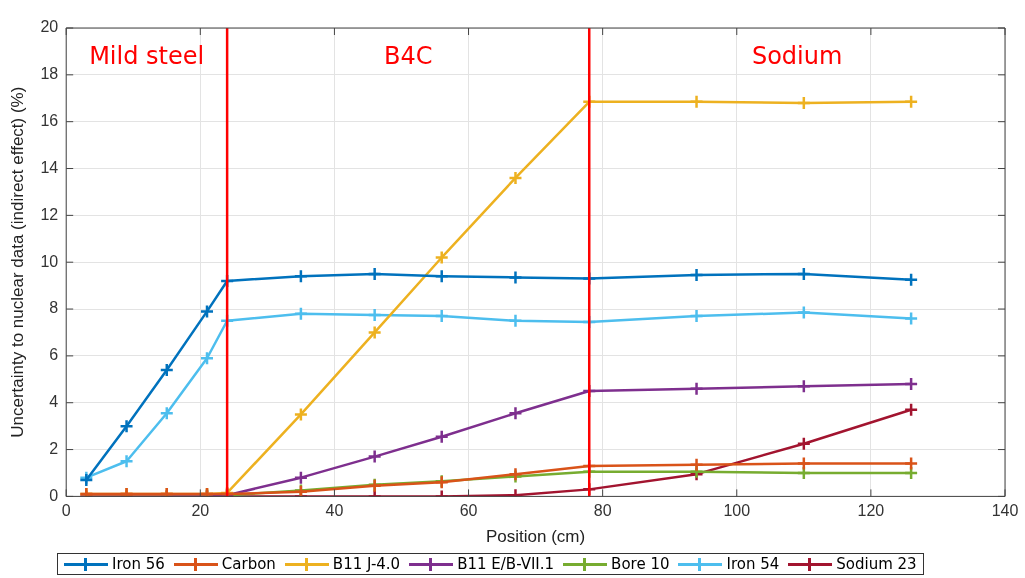  I want to click on annotation: Mild steel, so click(147, 56).